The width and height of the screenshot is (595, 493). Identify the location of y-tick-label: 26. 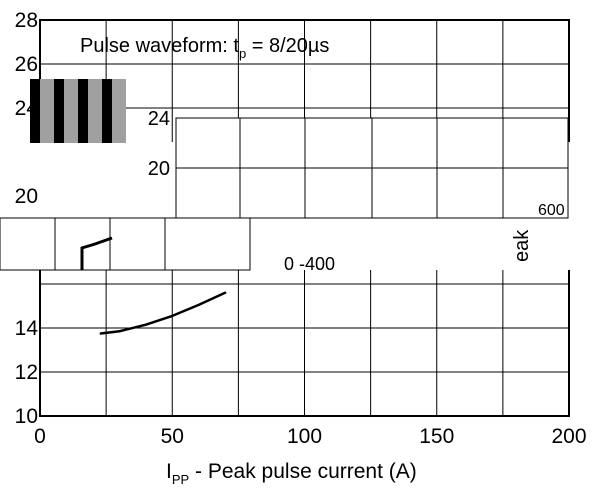
(26, 64).